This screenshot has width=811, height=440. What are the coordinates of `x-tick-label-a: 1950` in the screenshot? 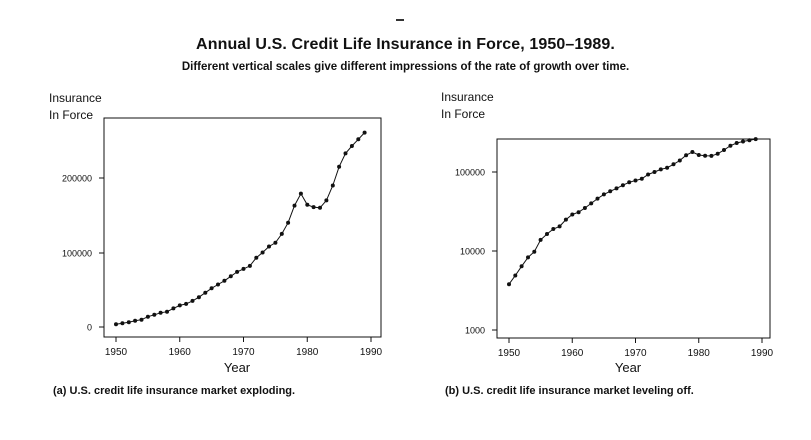 It's located at (116, 352).